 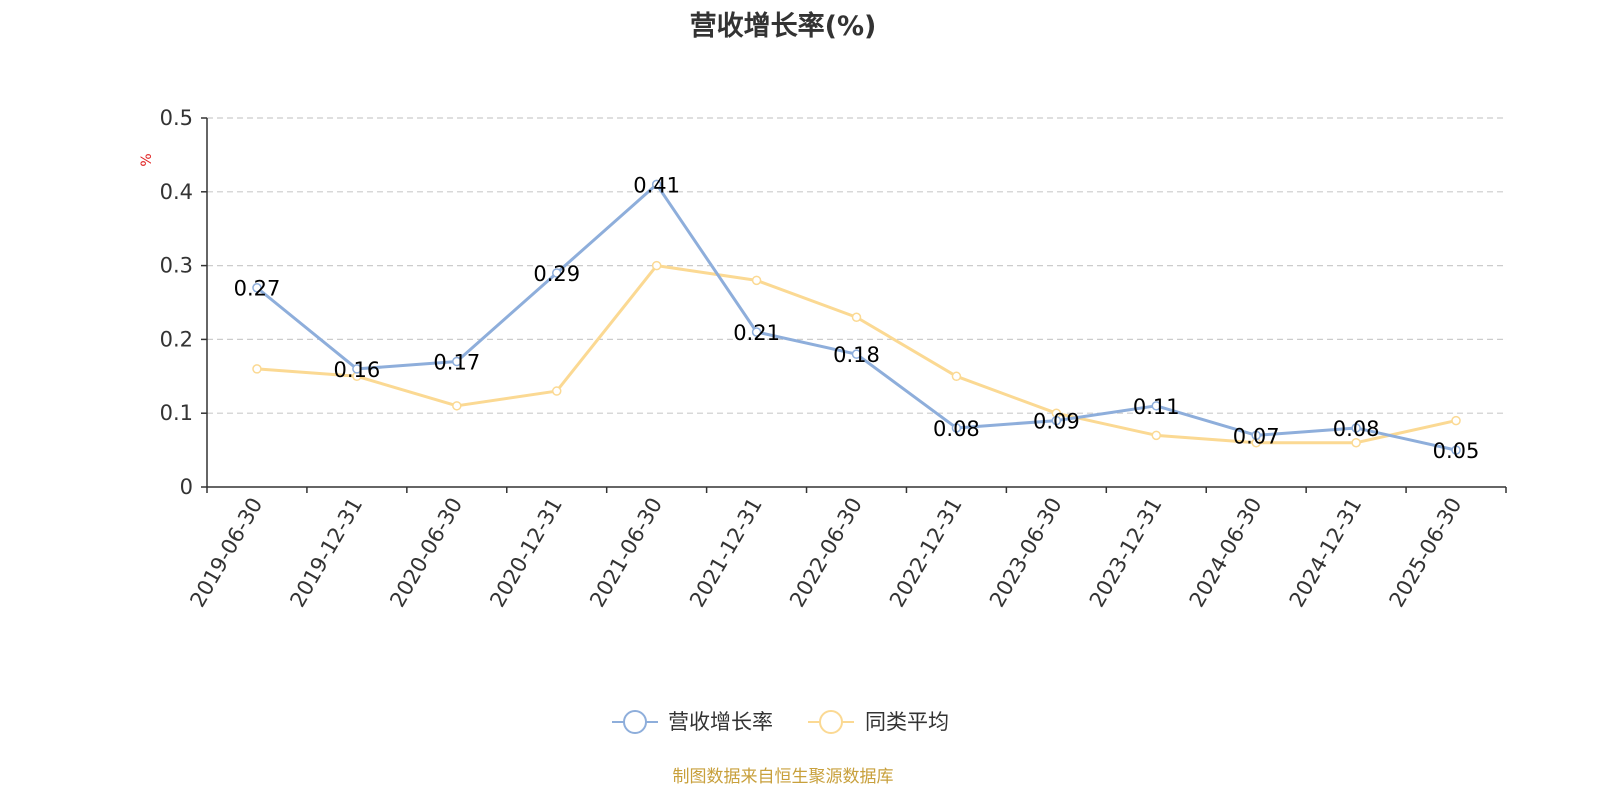 What do you see at coordinates (780, 722) in the screenshot?
I see `legend: 营收增长率 同类平均` at bounding box center [780, 722].